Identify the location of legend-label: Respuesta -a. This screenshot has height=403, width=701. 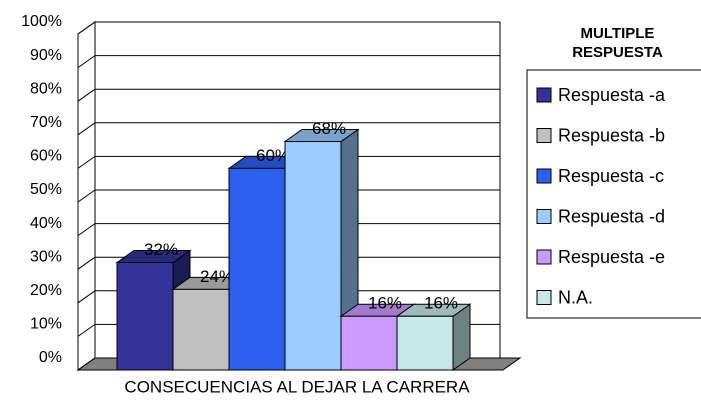
(612, 95).